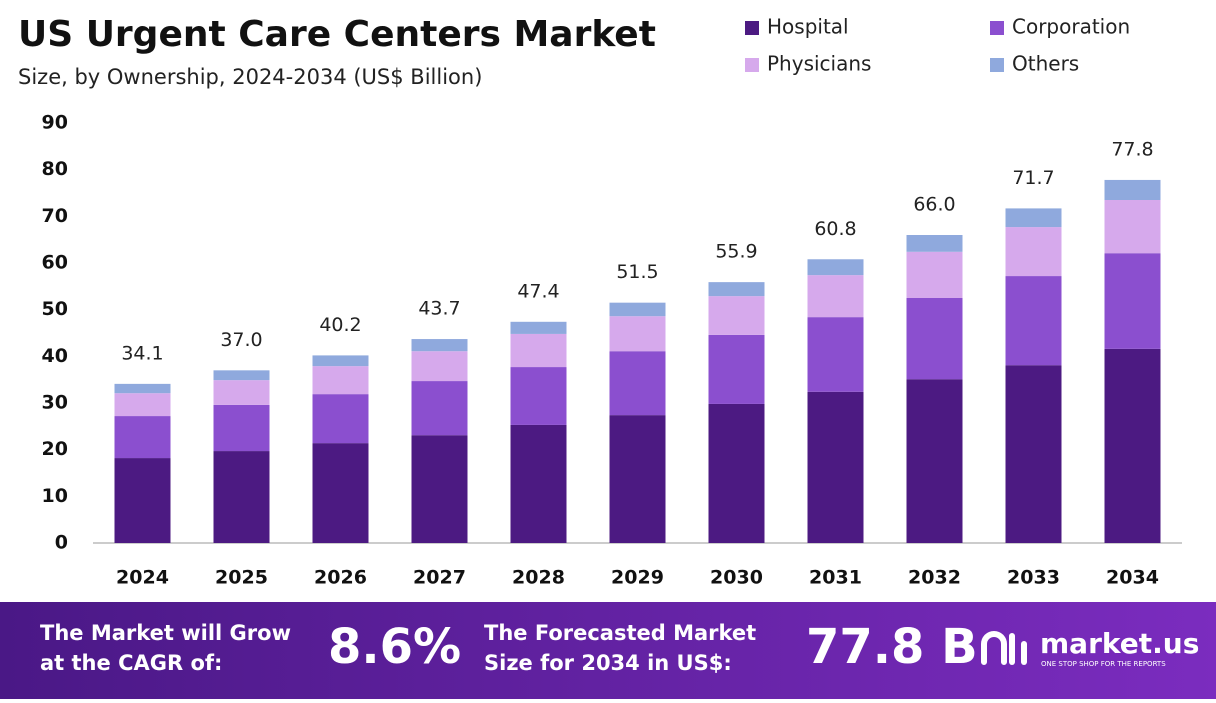 The width and height of the screenshot is (1216, 703). Describe the element at coordinates (1132, 149) in the screenshot. I see `total-label: 77.8` at that location.